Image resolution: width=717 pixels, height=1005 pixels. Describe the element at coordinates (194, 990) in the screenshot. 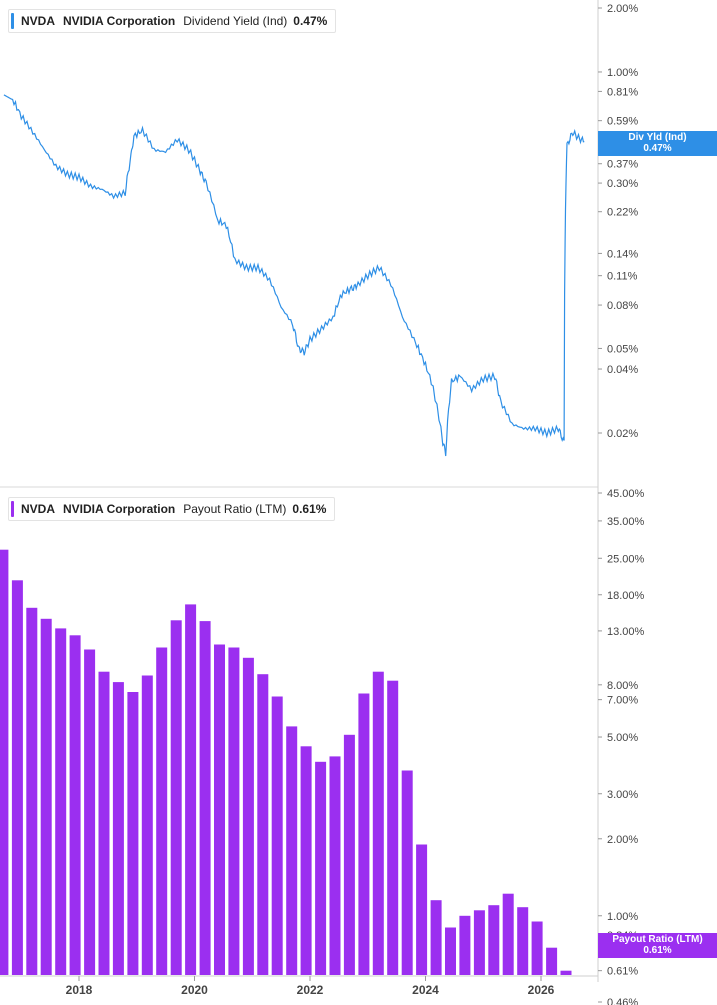

I see `x-tick-label: 2020` at that location.